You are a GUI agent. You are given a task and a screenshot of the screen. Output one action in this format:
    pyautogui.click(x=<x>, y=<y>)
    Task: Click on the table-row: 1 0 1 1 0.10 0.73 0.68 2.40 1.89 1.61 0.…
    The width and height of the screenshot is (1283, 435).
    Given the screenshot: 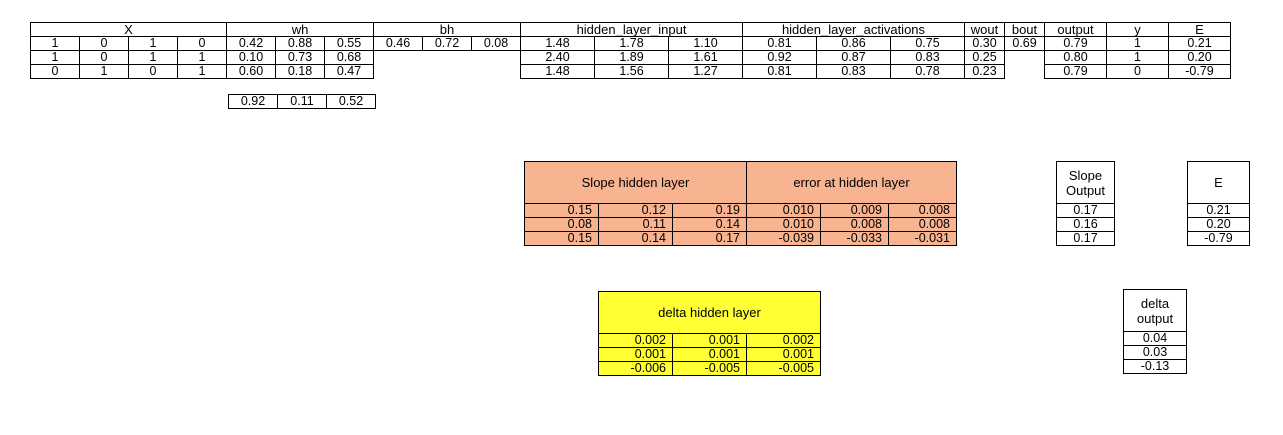 What is the action you would take?
    pyautogui.click(x=630, y=57)
    